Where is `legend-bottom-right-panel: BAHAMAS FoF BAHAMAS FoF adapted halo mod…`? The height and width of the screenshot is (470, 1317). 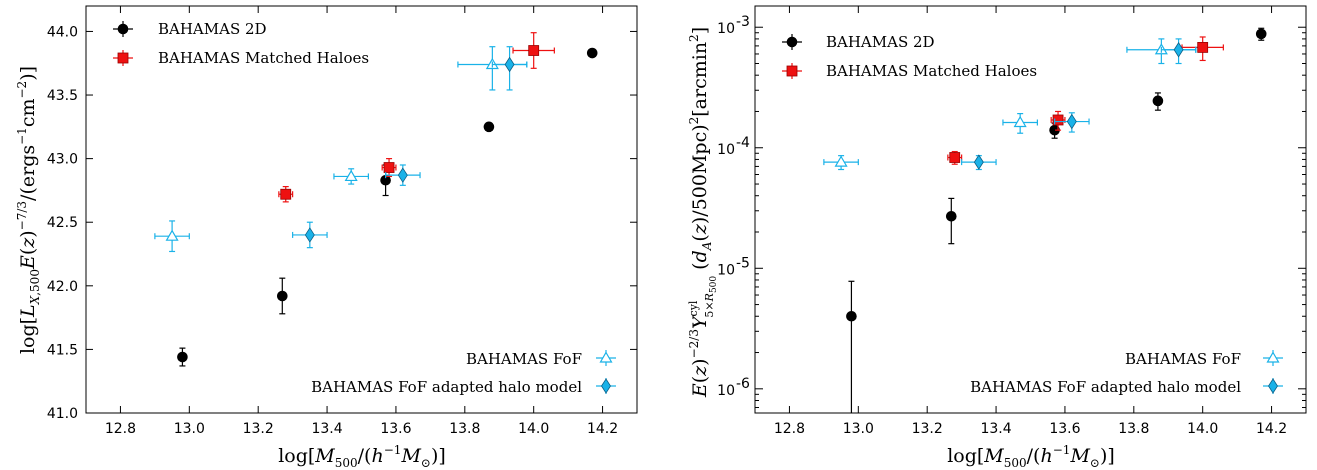 legend-bottom-right-panel: BAHAMAS FoF BAHAMAS FoF adapted halo mod… is located at coordinates (1126, 373).